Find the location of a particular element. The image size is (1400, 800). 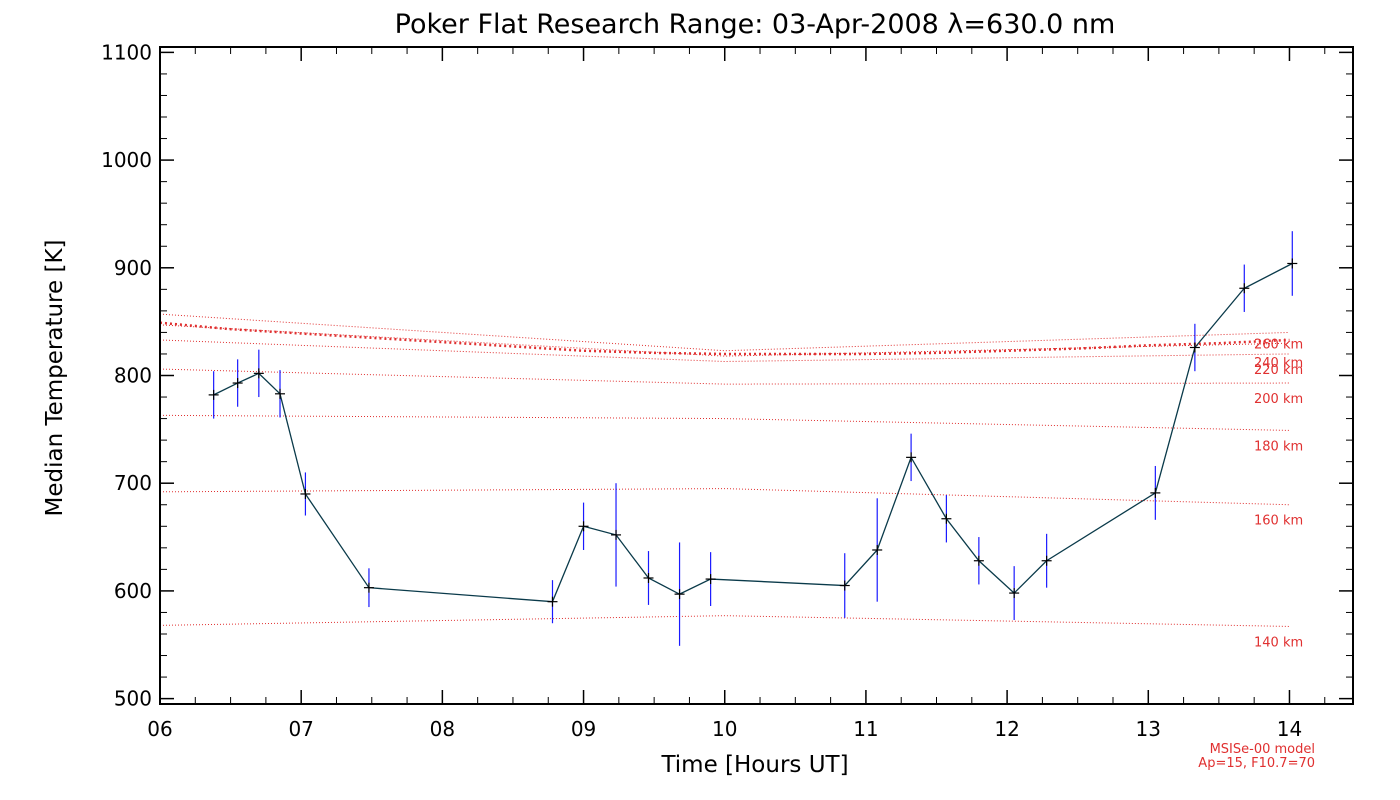

x-tick-label: 06 is located at coordinates (159, 729).